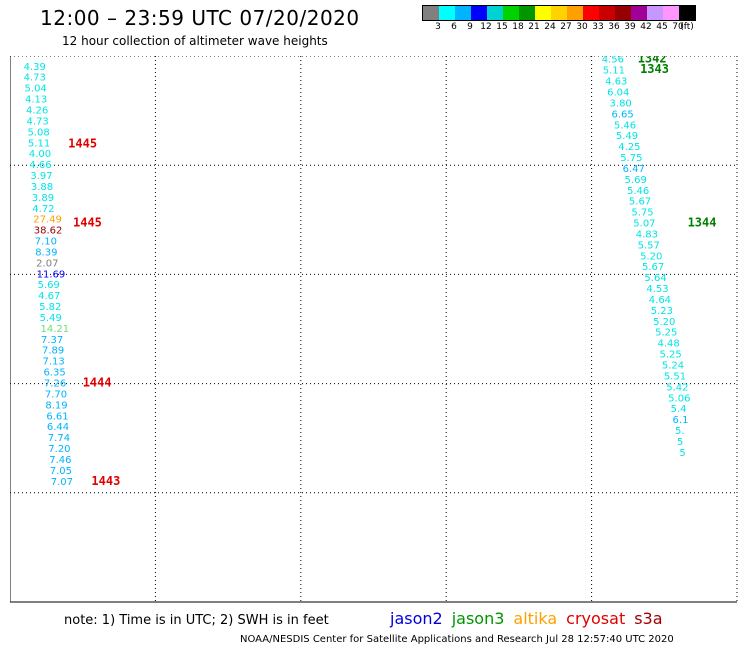 The image size is (740, 650). Describe the element at coordinates (470, 27) in the screenshot. I see `color-scale-label: 9` at that location.